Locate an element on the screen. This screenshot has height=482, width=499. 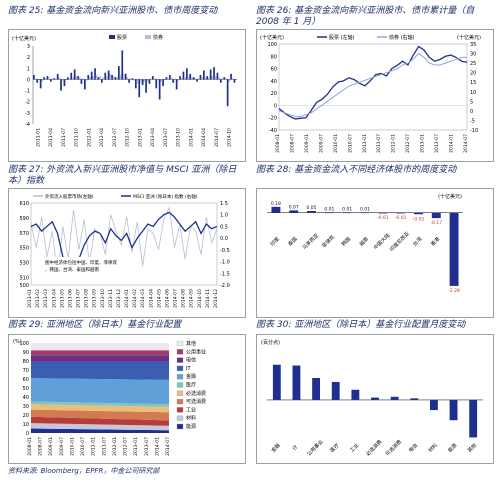
y-tick-label: 60 is located at coordinates (26, 380).